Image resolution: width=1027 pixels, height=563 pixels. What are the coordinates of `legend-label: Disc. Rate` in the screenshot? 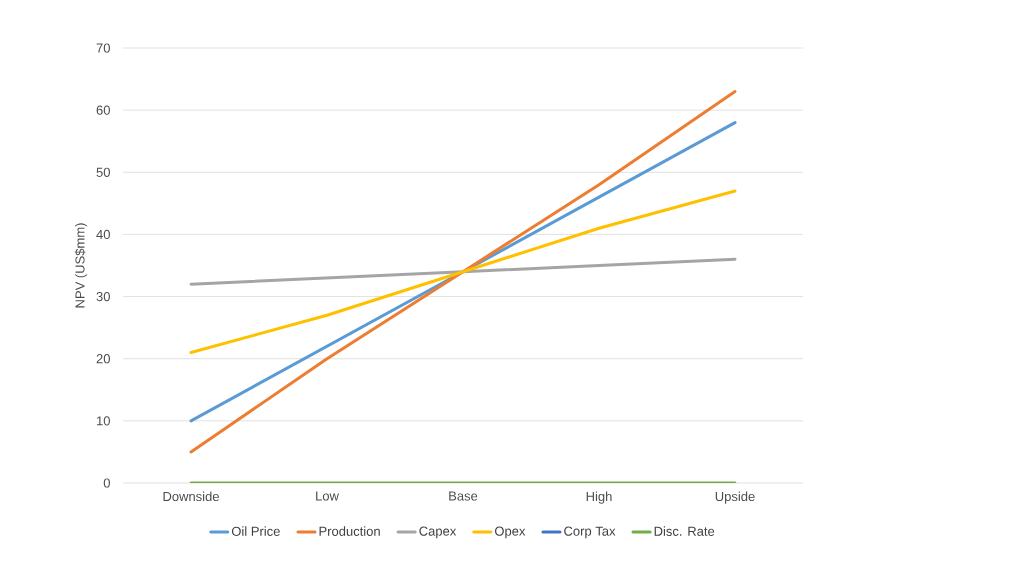 It's located at (684, 531).